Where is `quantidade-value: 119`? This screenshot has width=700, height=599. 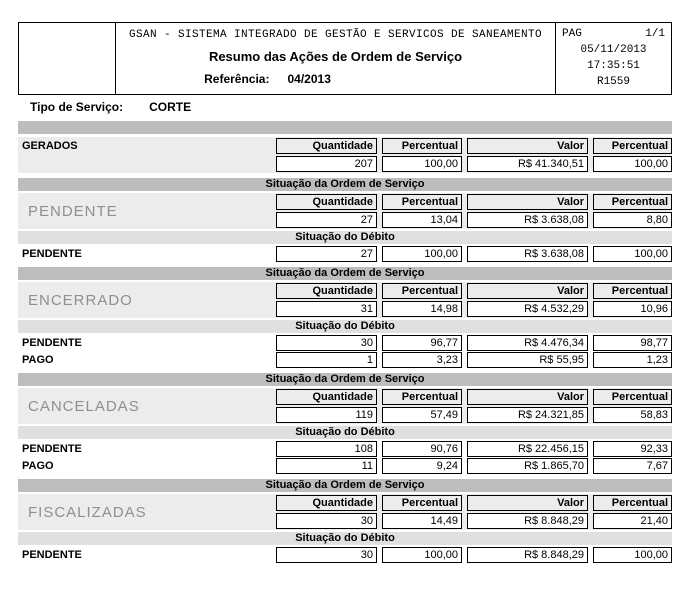
quantidade-value: 119 is located at coordinates (326, 415).